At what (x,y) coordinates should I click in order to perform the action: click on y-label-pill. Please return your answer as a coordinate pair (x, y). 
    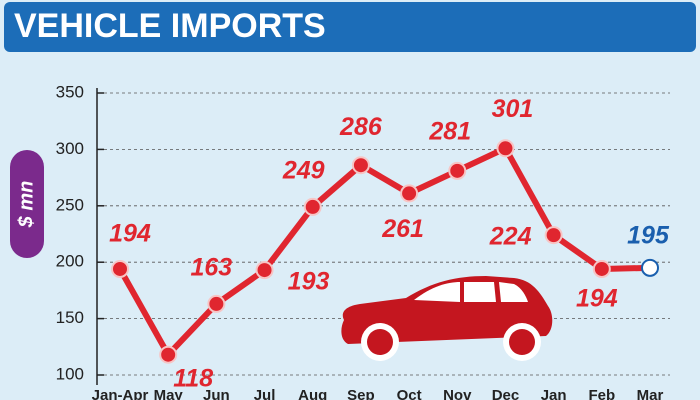
    Looking at the image, I should click on (27, 204).